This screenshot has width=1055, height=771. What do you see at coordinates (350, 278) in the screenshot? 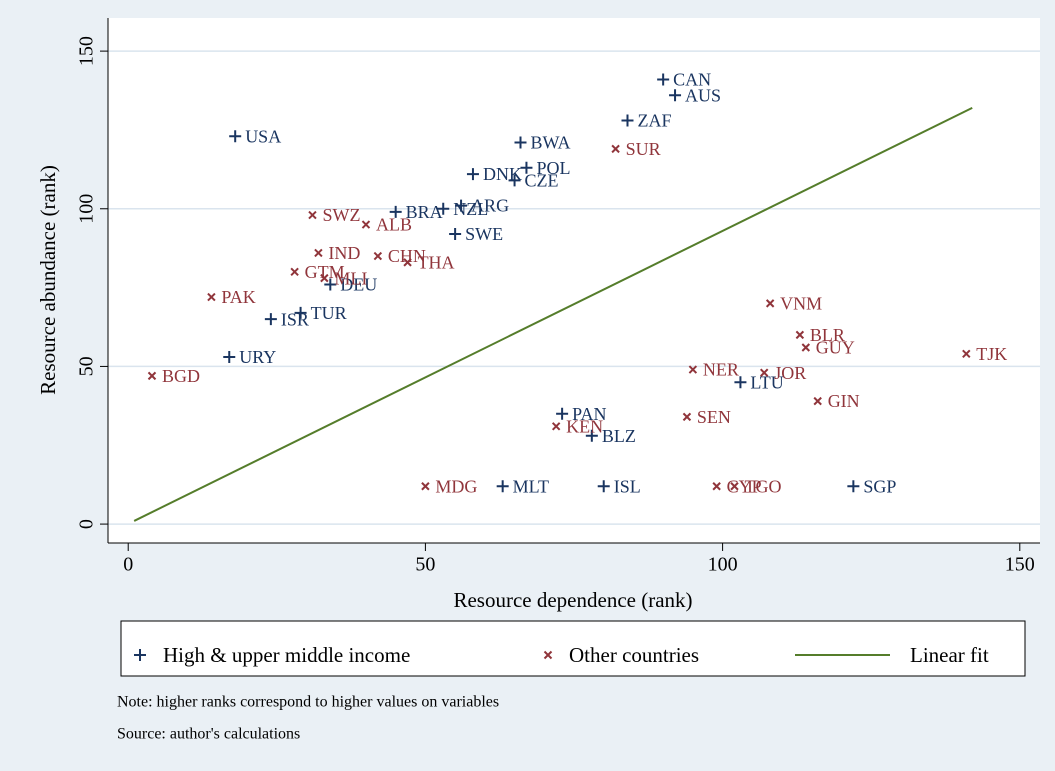
I see `point-label: MLI` at bounding box center [350, 278].